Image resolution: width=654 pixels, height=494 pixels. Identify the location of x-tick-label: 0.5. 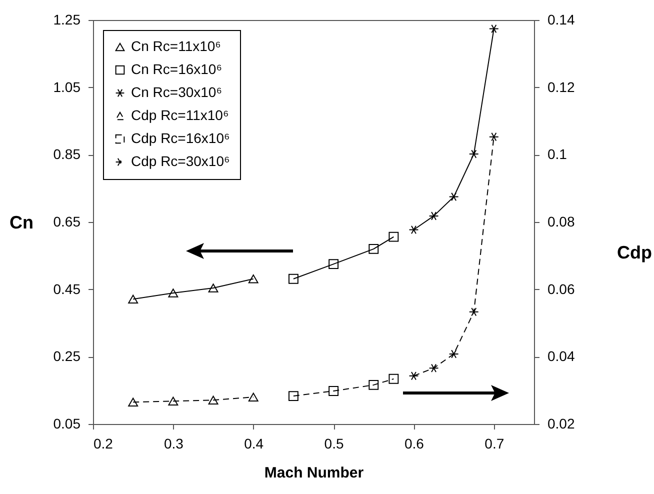
(334, 444).